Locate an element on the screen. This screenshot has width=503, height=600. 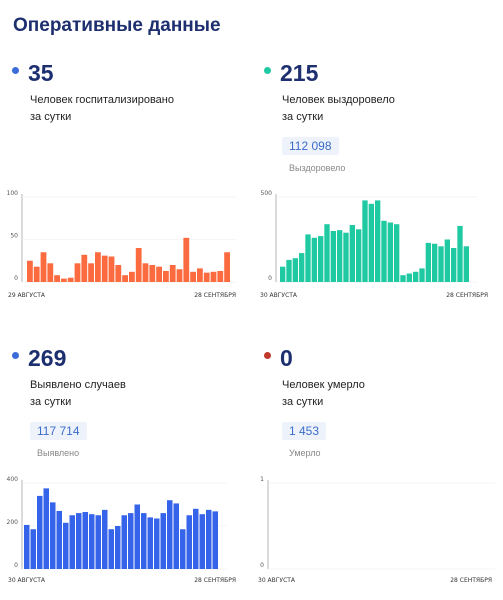
total-value: 1 453 is located at coordinates (304, 431).